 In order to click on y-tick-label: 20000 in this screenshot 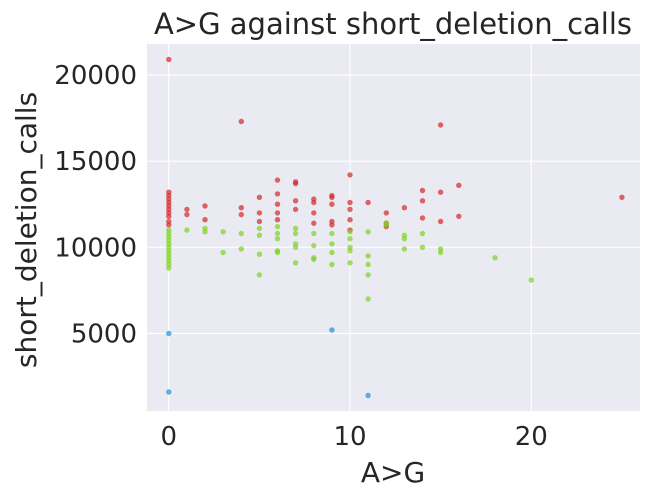, I will do `click(95, 76)`.